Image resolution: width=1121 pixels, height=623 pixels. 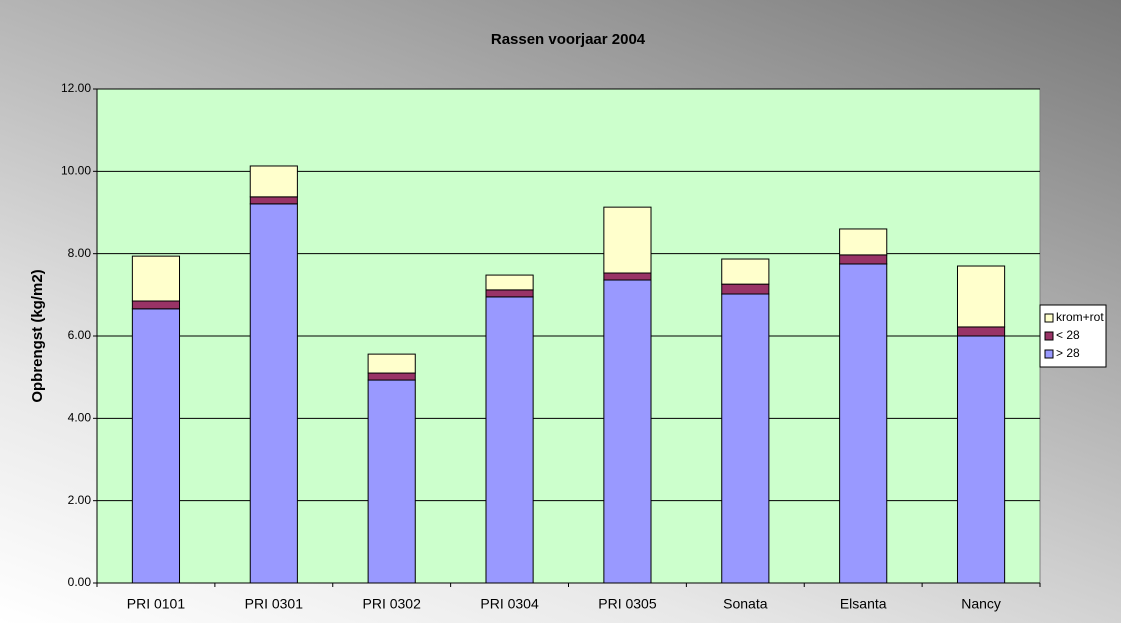 I want to click on x-tick-label: Sonata, so click(x=745, y=604).